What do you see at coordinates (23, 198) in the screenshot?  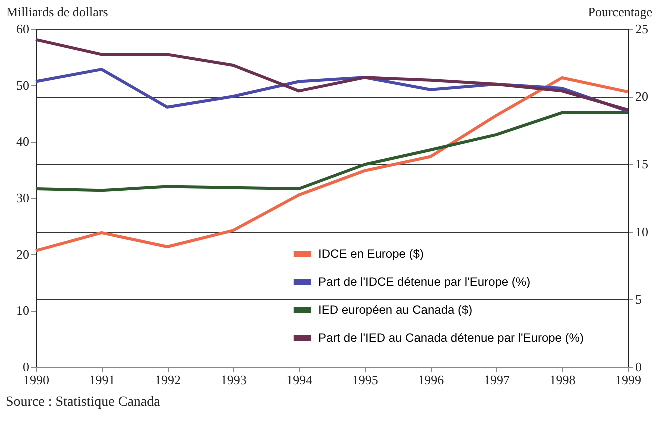 I see `y-tick-label: 30` at bounding box center [23, 198].